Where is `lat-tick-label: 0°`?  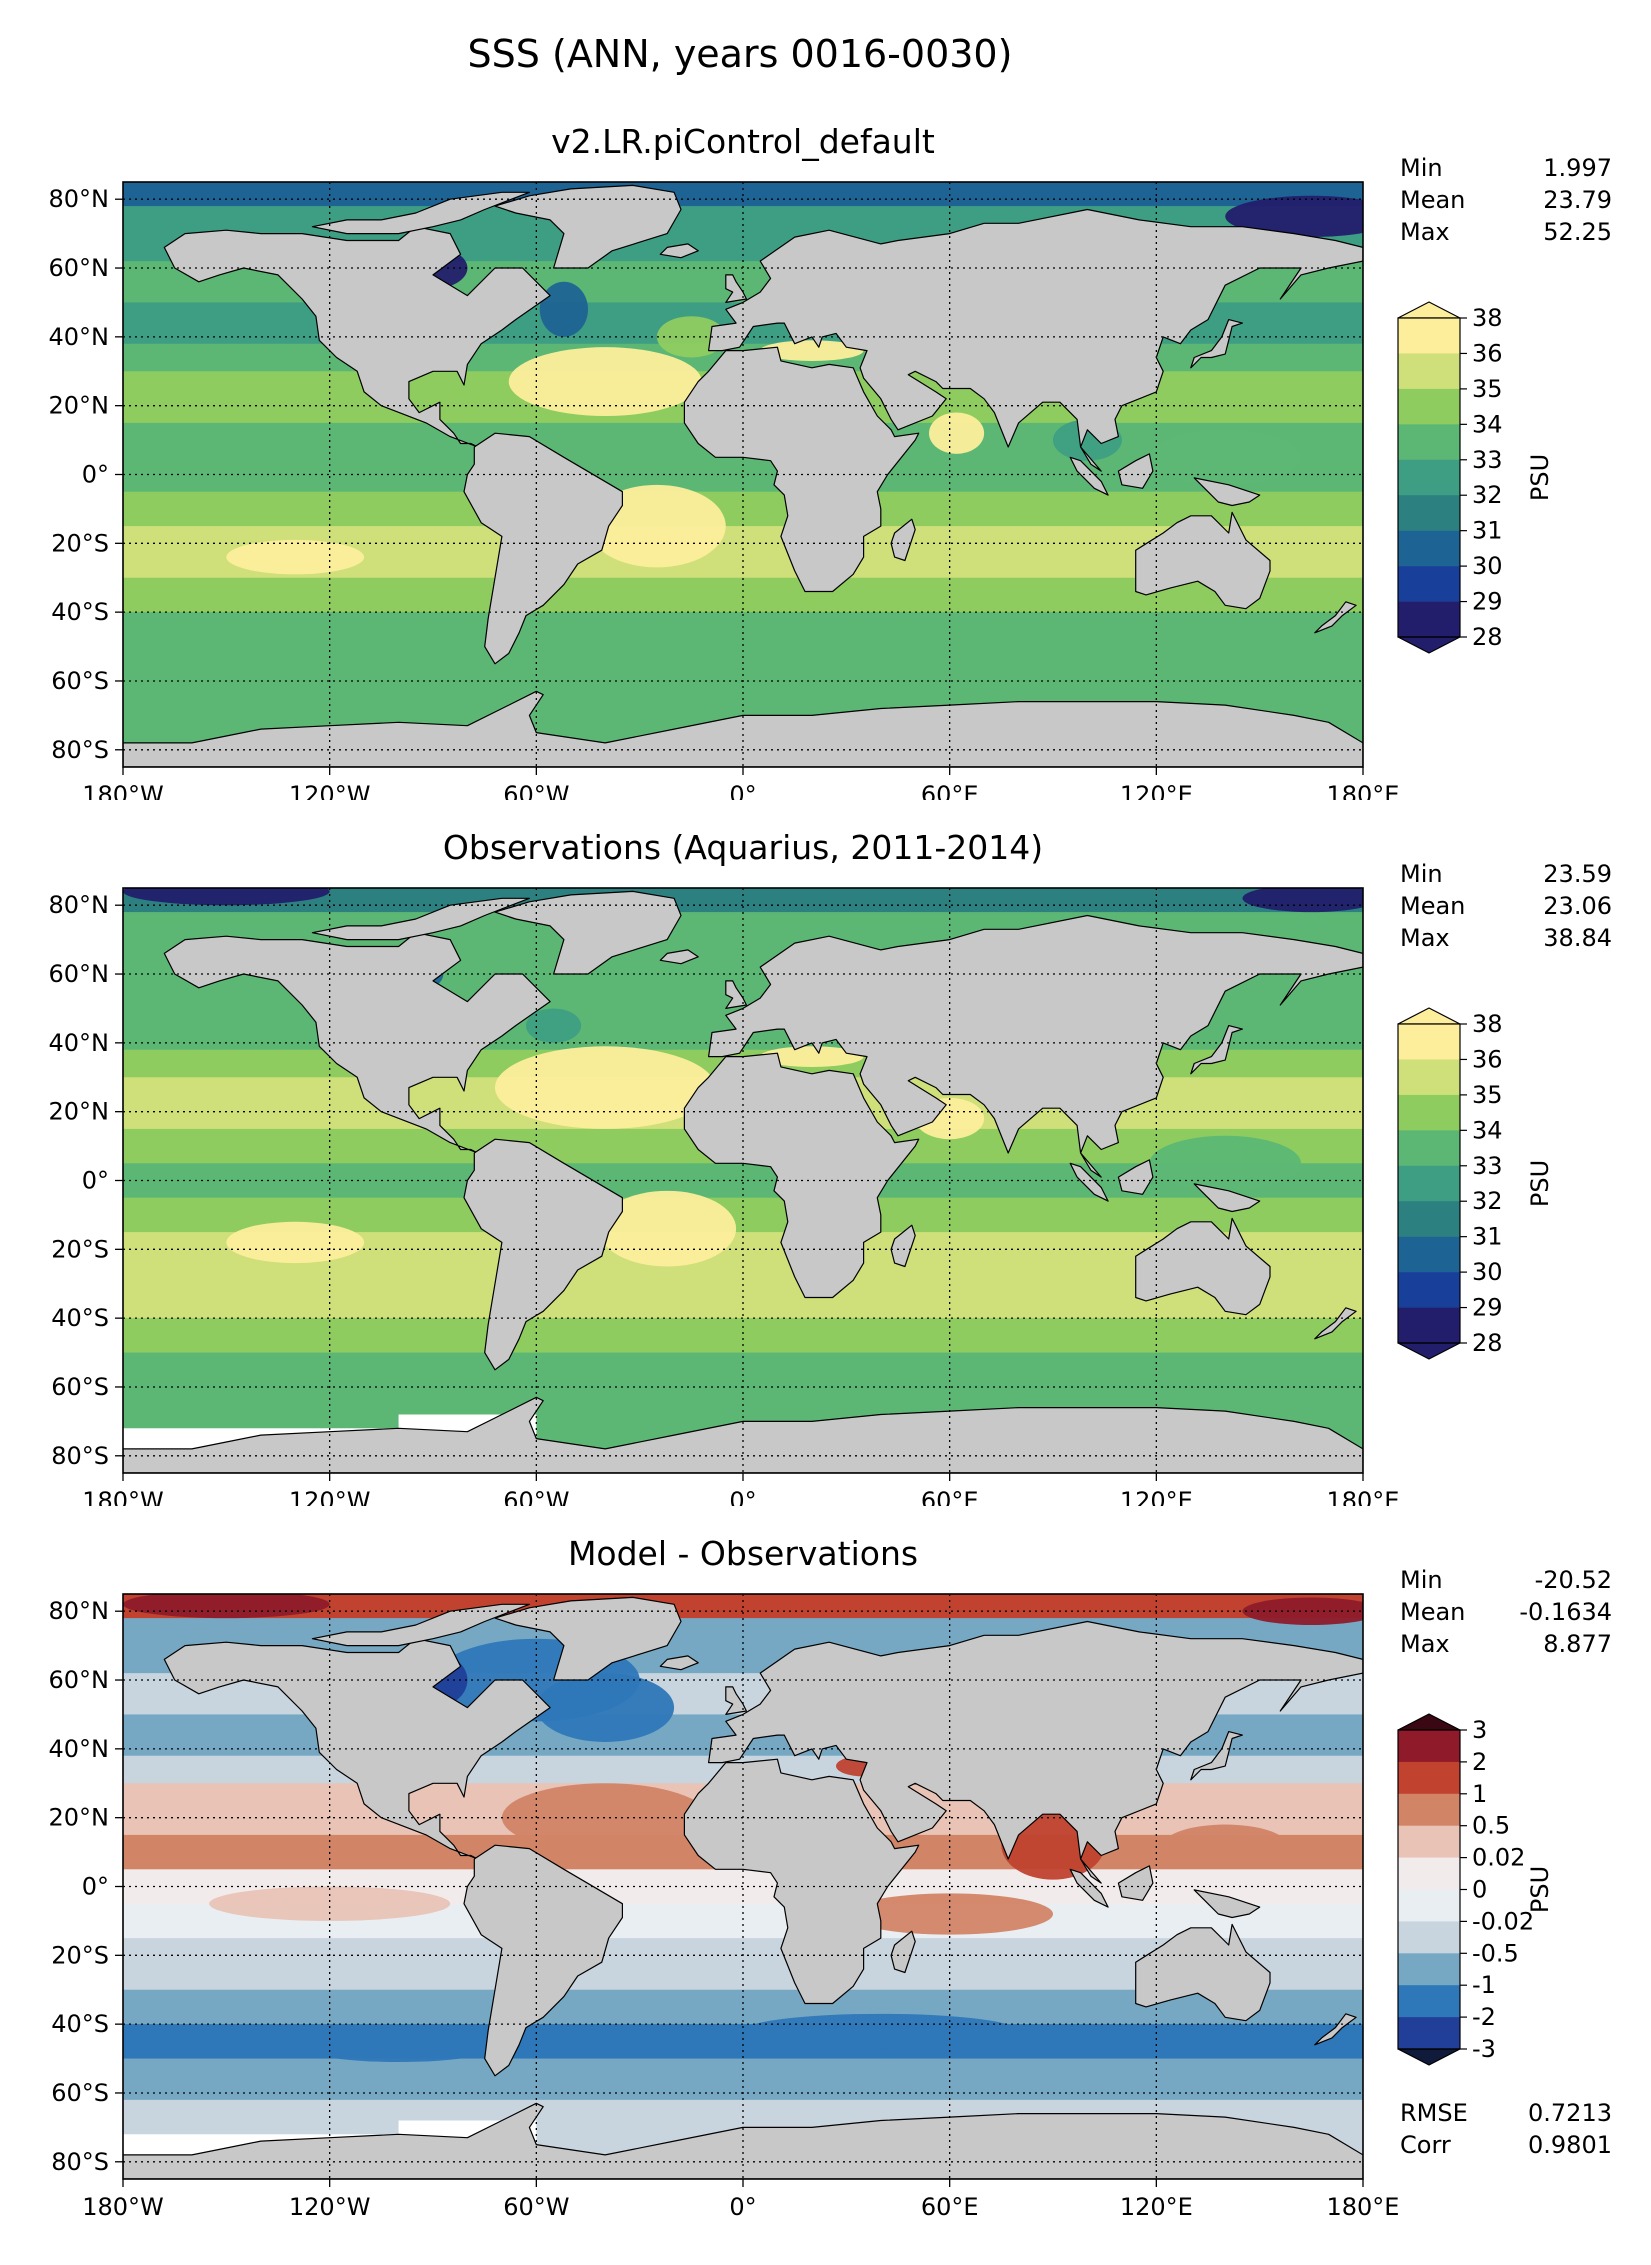 lat-tick-label: 0° is located at coordinates (95, 1887).